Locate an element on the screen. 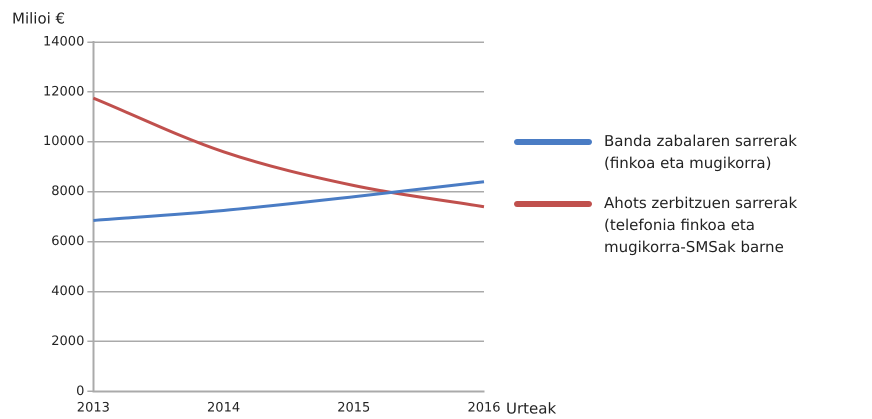  y-tick-label: 4000 is located at coordinates (67, 291).